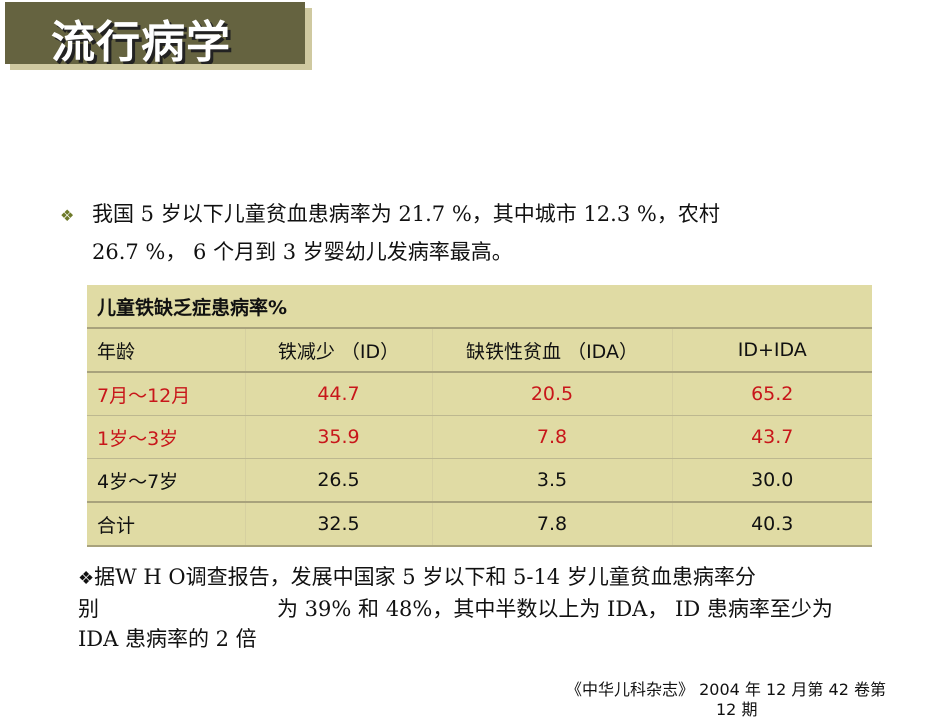 The image size is (950, 720). Describe the element at coordinates (167, 639) in the screenshot. I see `paragraph-2-line-3: IDA 患病率的 2 倍` at that location.